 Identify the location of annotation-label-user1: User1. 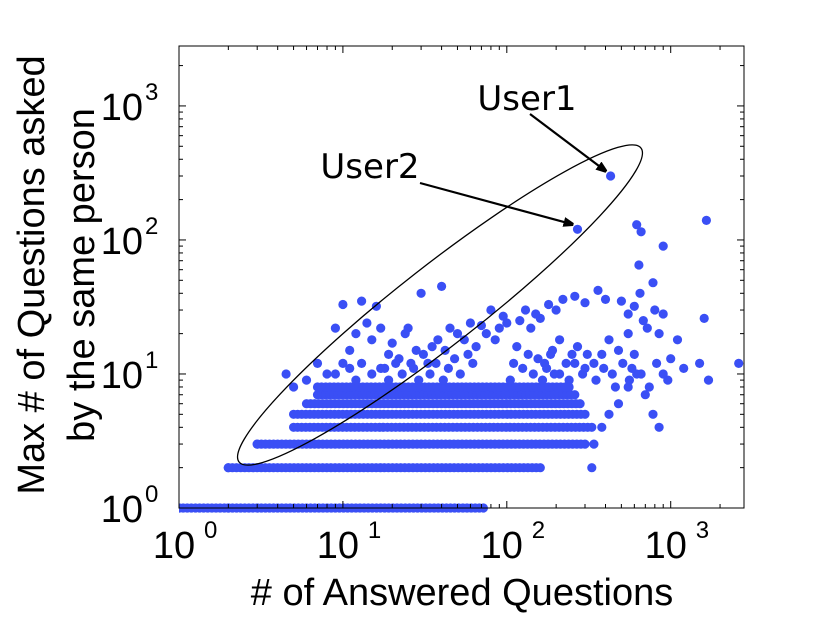
(526, 99).